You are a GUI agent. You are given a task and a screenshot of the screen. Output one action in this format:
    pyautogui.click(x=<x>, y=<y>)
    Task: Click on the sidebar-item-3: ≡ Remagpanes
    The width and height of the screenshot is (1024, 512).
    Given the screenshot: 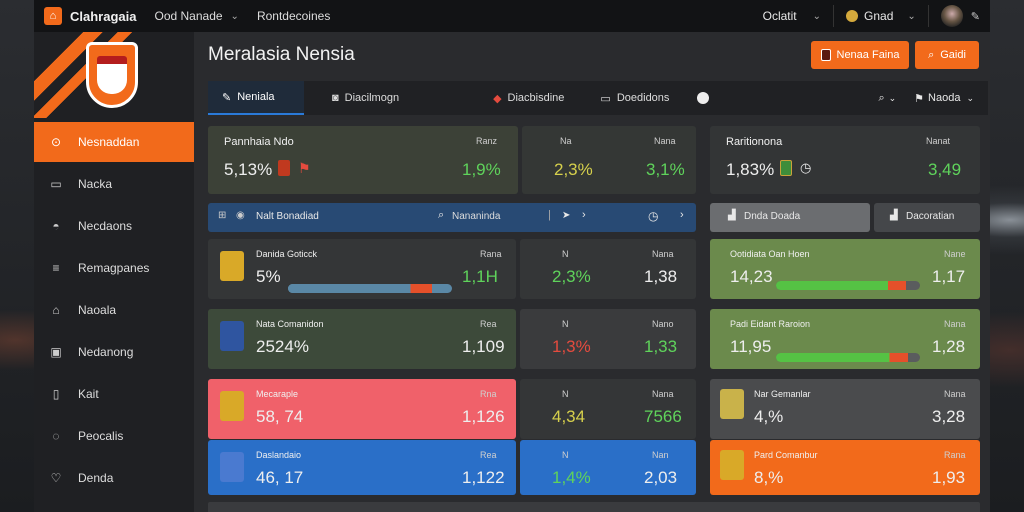 What is the action you would take?
    pyautogui.click(x=114, y=268)
    